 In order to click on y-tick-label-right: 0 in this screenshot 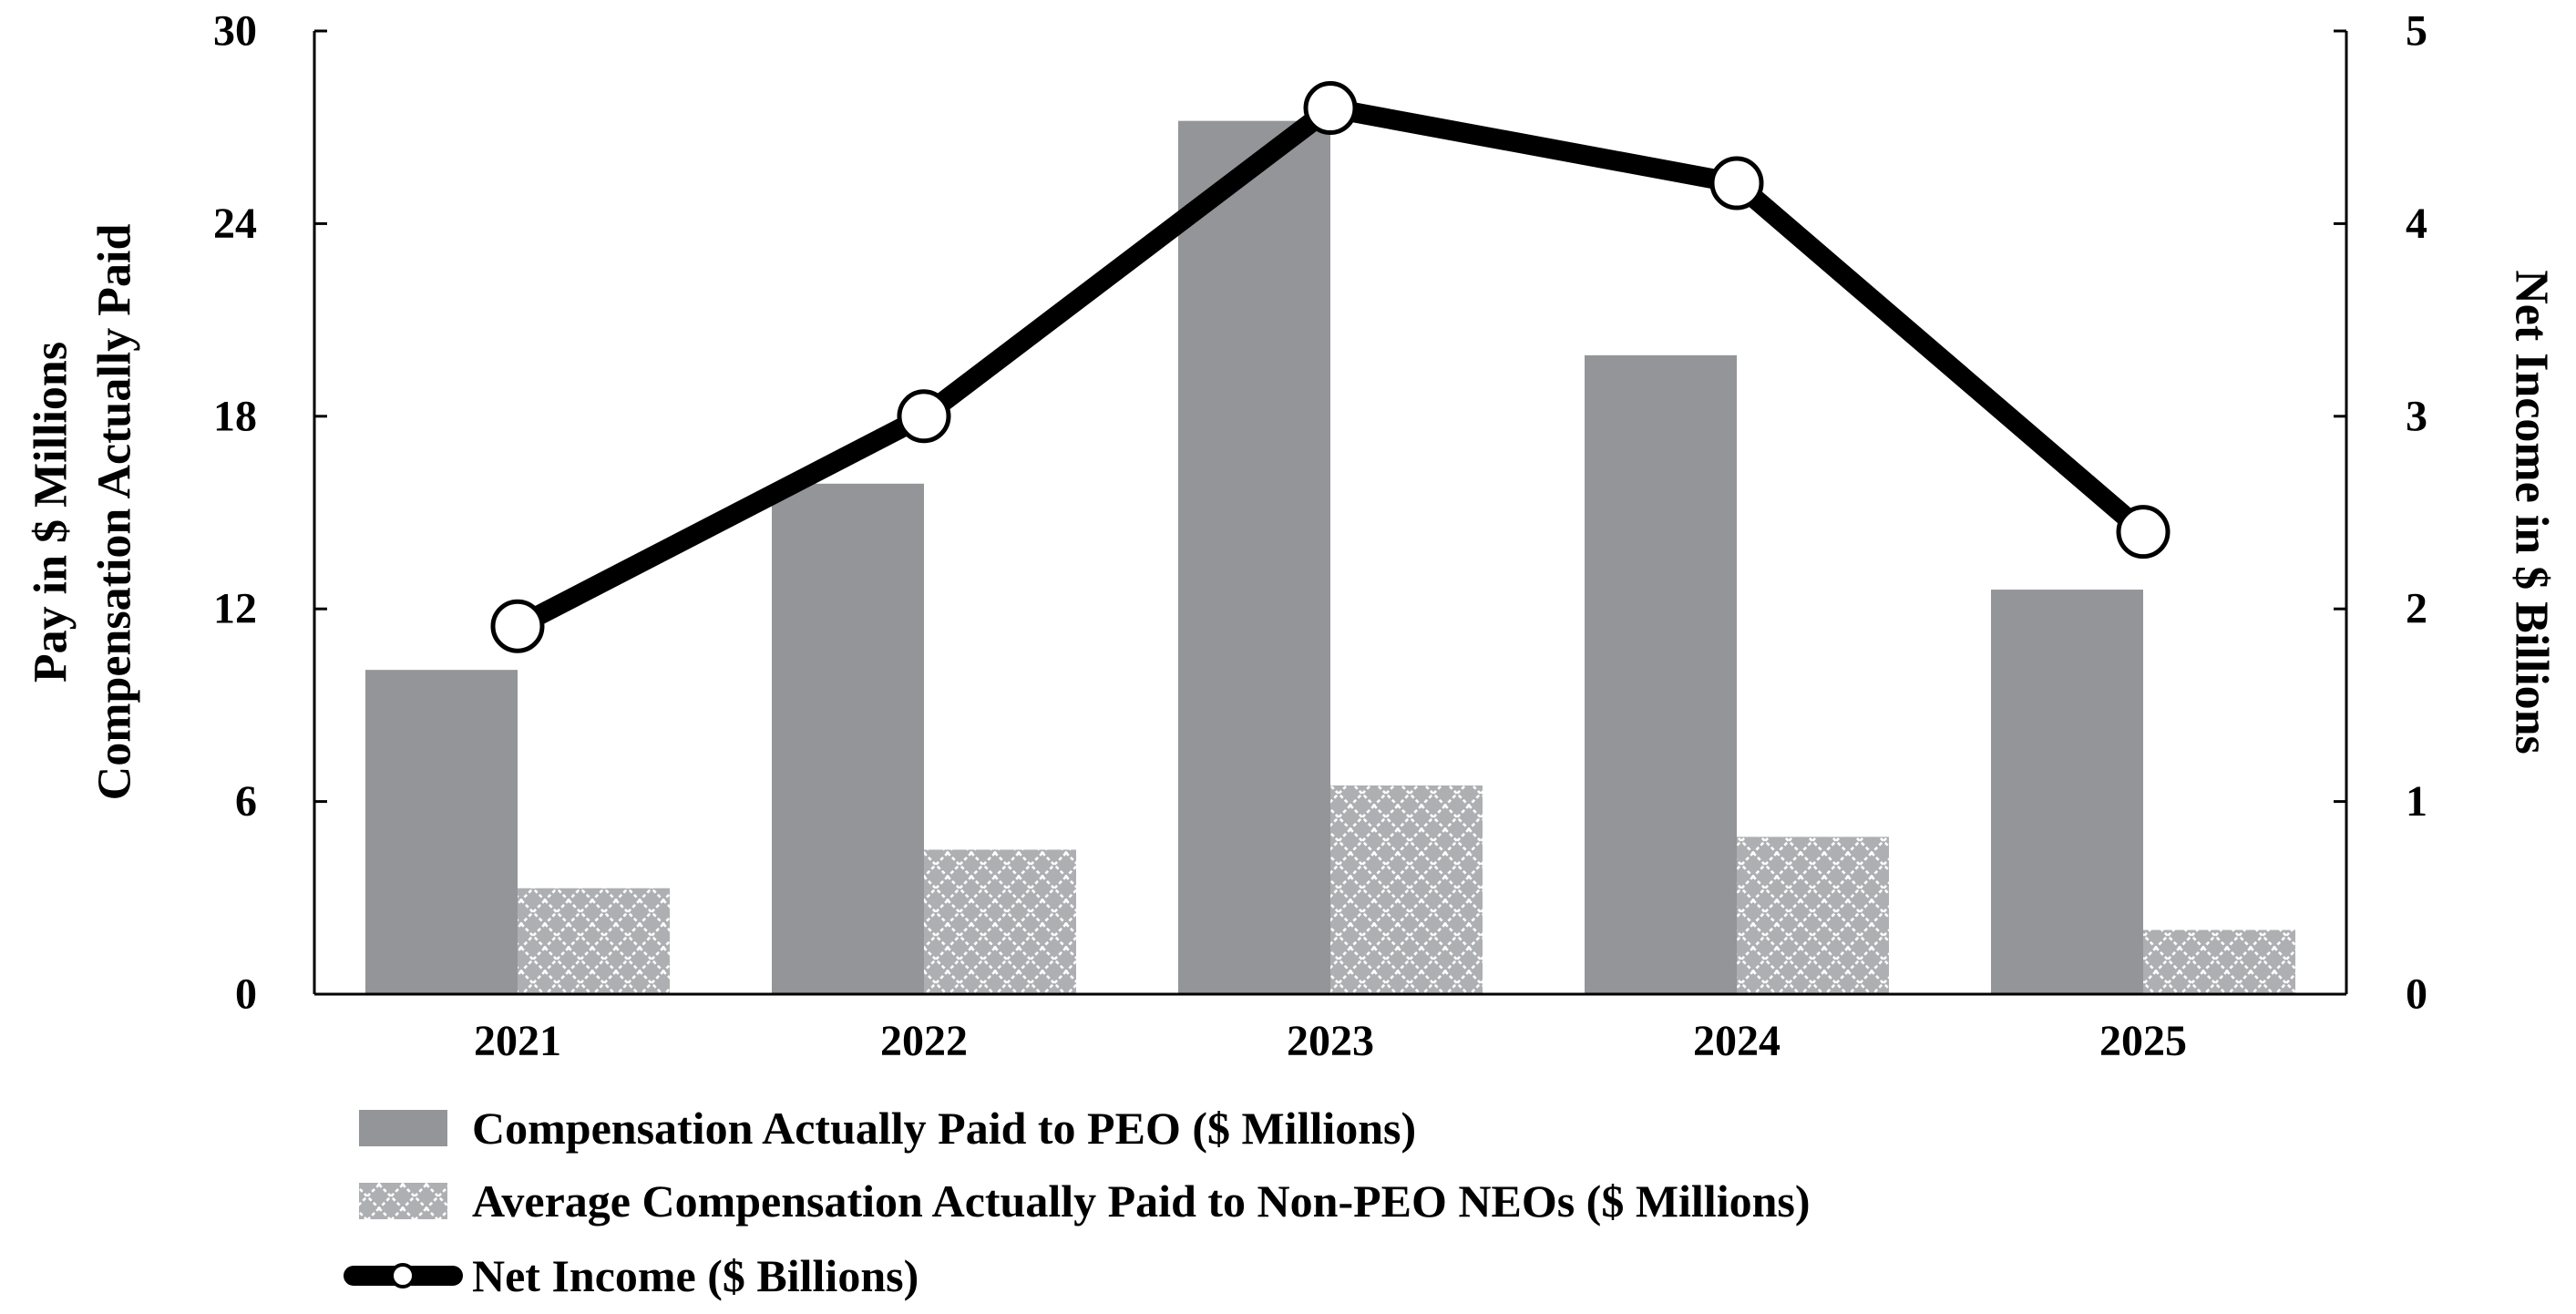, I will do `click(2416, 994)`.